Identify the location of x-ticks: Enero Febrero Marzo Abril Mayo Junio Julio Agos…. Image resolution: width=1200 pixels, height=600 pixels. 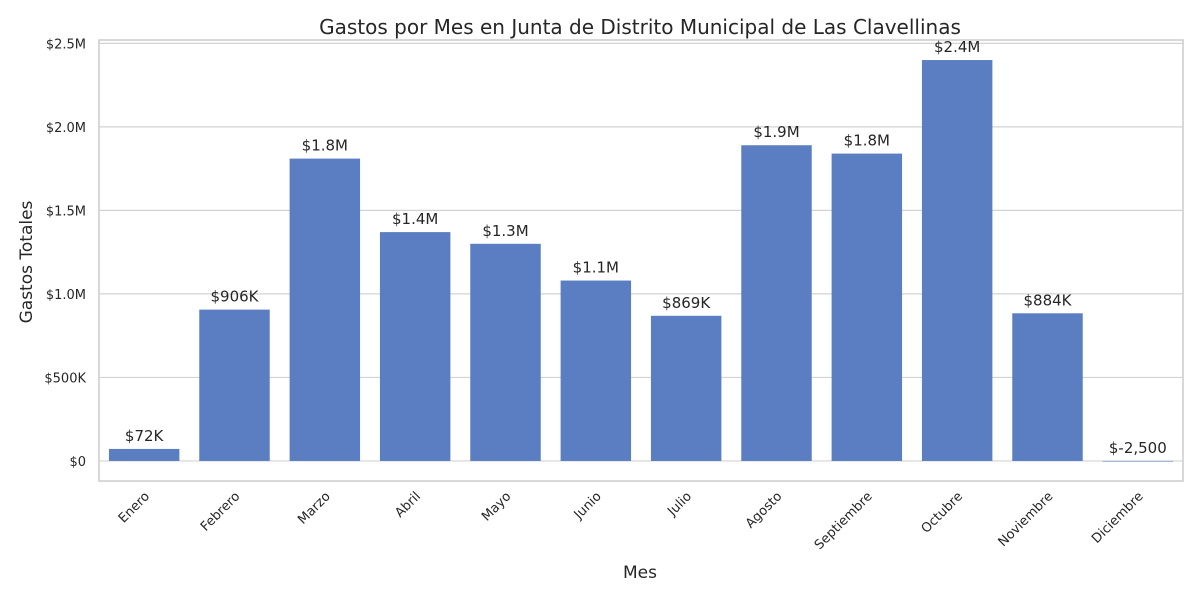
(631, 521).